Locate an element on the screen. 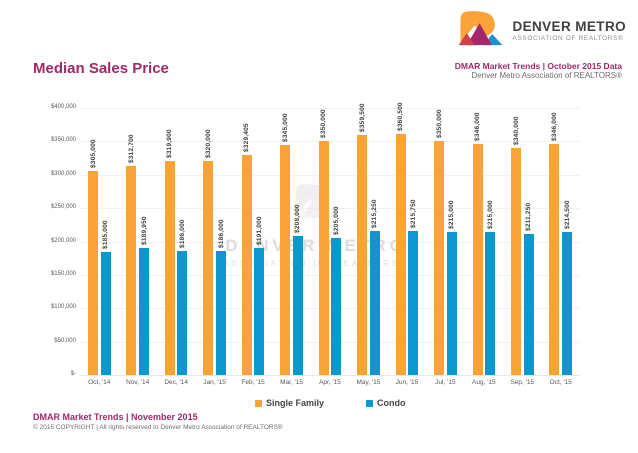 The image size is (638, 453). y-tick-label: $400,000 is located at coordinates (63, 107).